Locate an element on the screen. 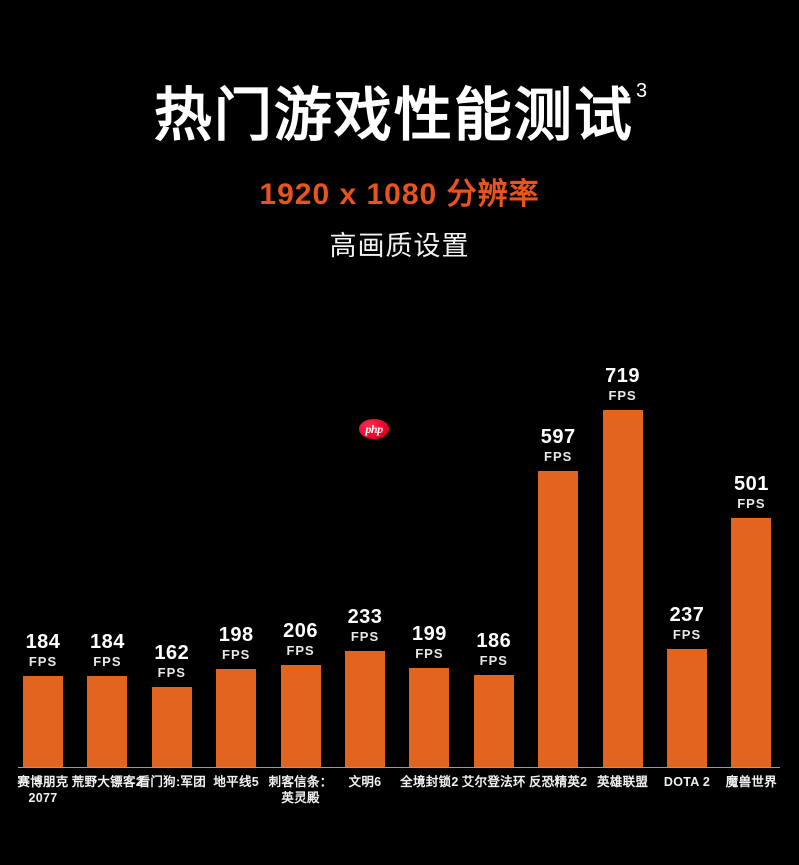 Image resolution: width=799 pixels, height=865 pixels. x-axis-category-label: 刺客信条： 英灵殿 is located at coordinates (300, 790).